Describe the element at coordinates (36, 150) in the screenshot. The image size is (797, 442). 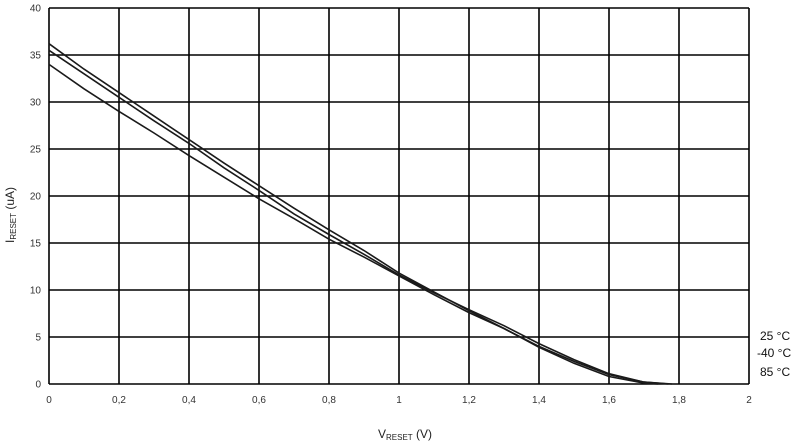
I see `y-tick-label: 25` at that location.